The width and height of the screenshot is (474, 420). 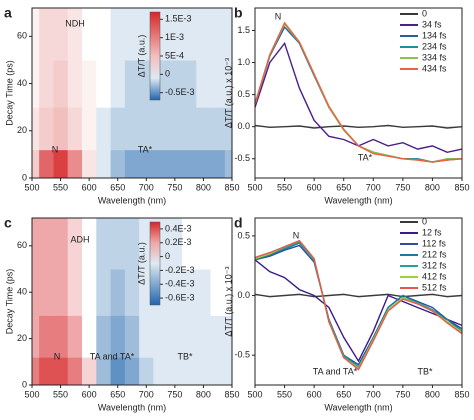 What do you see at coordinates (22, 83) in the screenshot?
I see `y-tick-label: 40` at bounding box center [22, 83].